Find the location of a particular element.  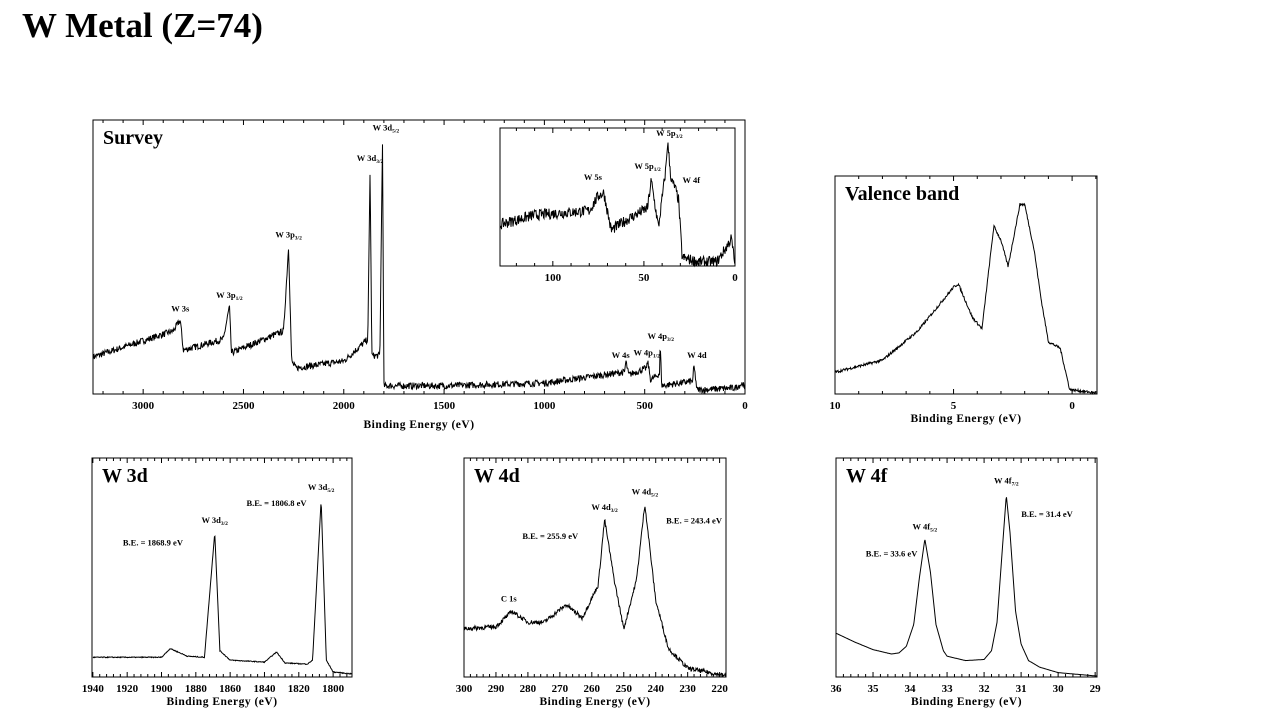

inset-panel: 100 50 0W 5sW 5p1/2W 5p3/2W 4f is located at coordinates (618, 205).